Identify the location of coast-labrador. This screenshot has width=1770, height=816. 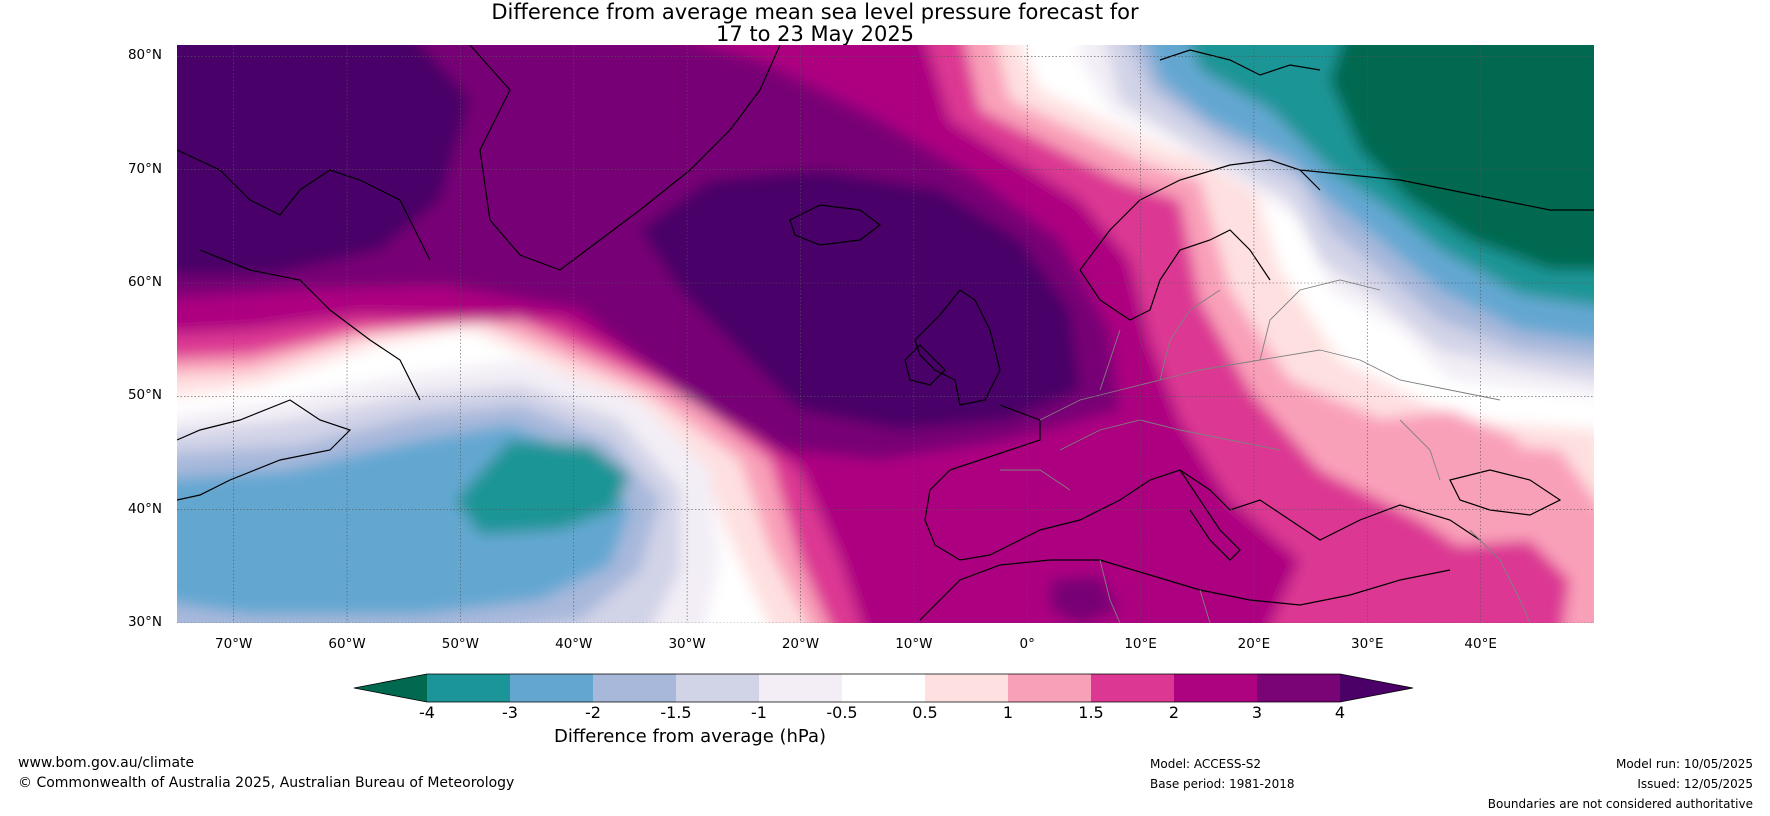
(310, 325).